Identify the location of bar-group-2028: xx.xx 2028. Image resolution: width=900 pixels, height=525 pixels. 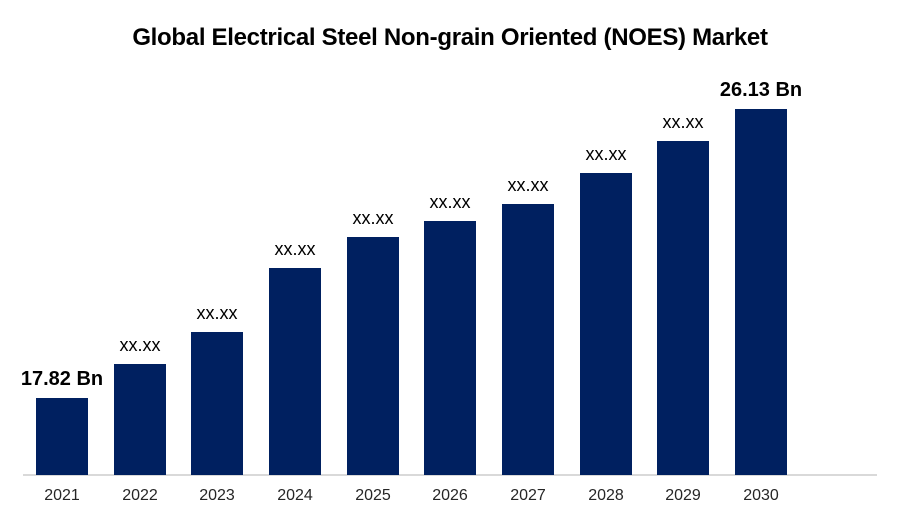
(606, 252).